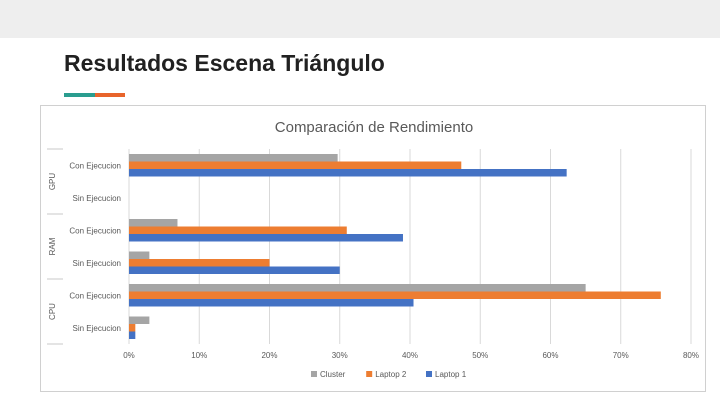 Image resolution: width=720 pixels, height=405 pixels. What do you see at coordinates (340, 355) in the screenshot?
I see `x-tick-label: 30%` at bounding box center [340, 355].